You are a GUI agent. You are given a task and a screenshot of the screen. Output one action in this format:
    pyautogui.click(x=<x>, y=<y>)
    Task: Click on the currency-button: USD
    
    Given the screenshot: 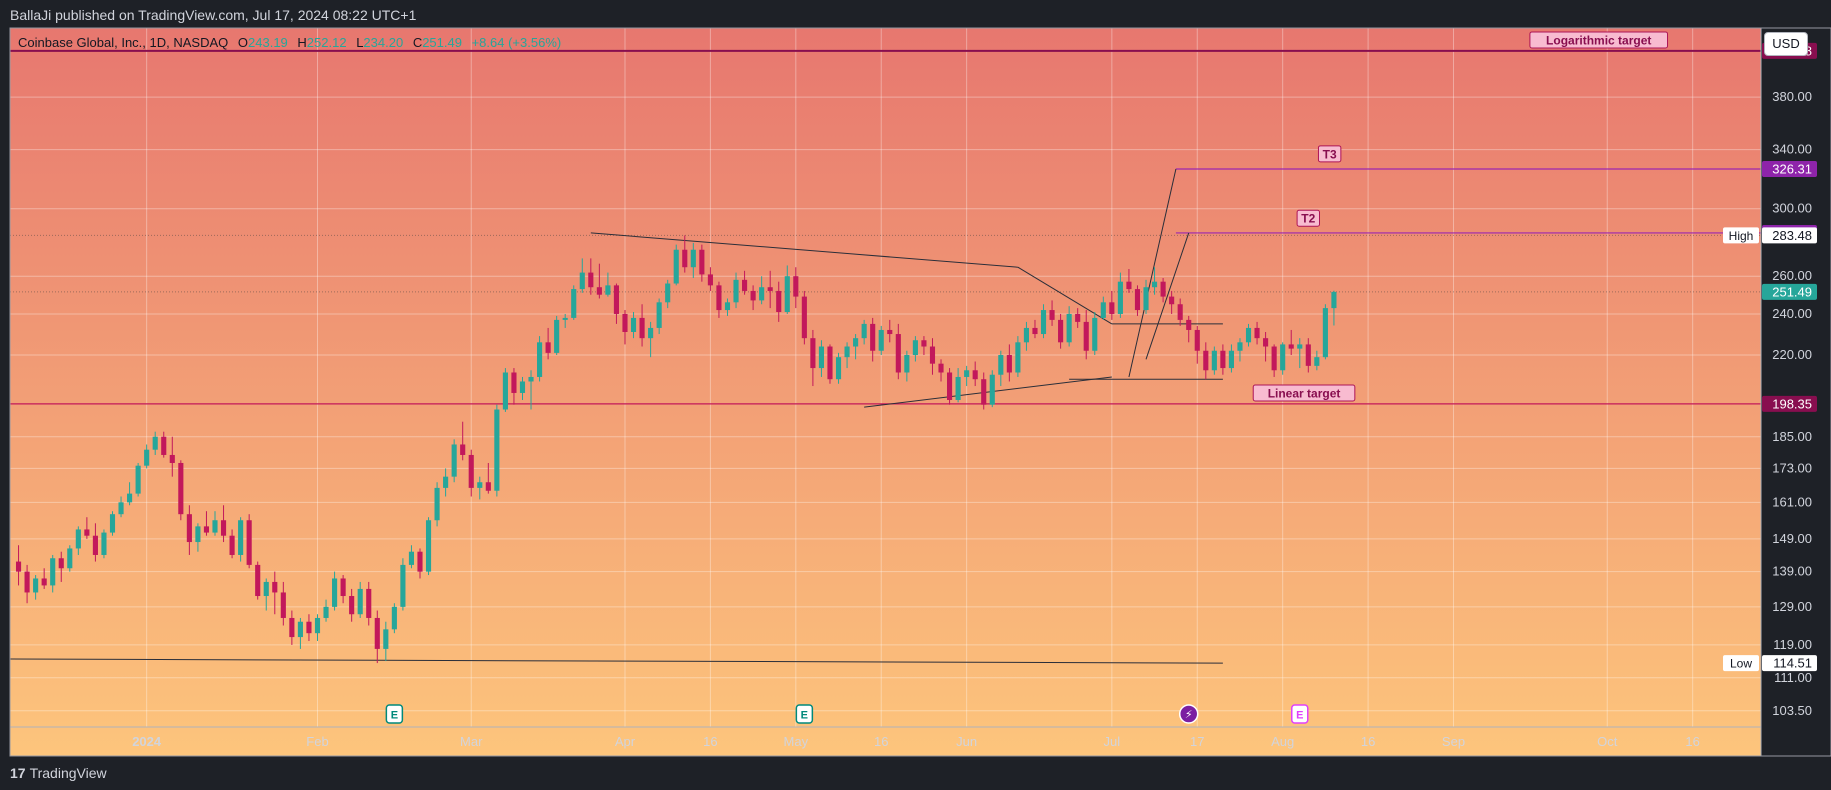 What is the action you would take?
    pyautogui.click(x=1786, y=44)
    